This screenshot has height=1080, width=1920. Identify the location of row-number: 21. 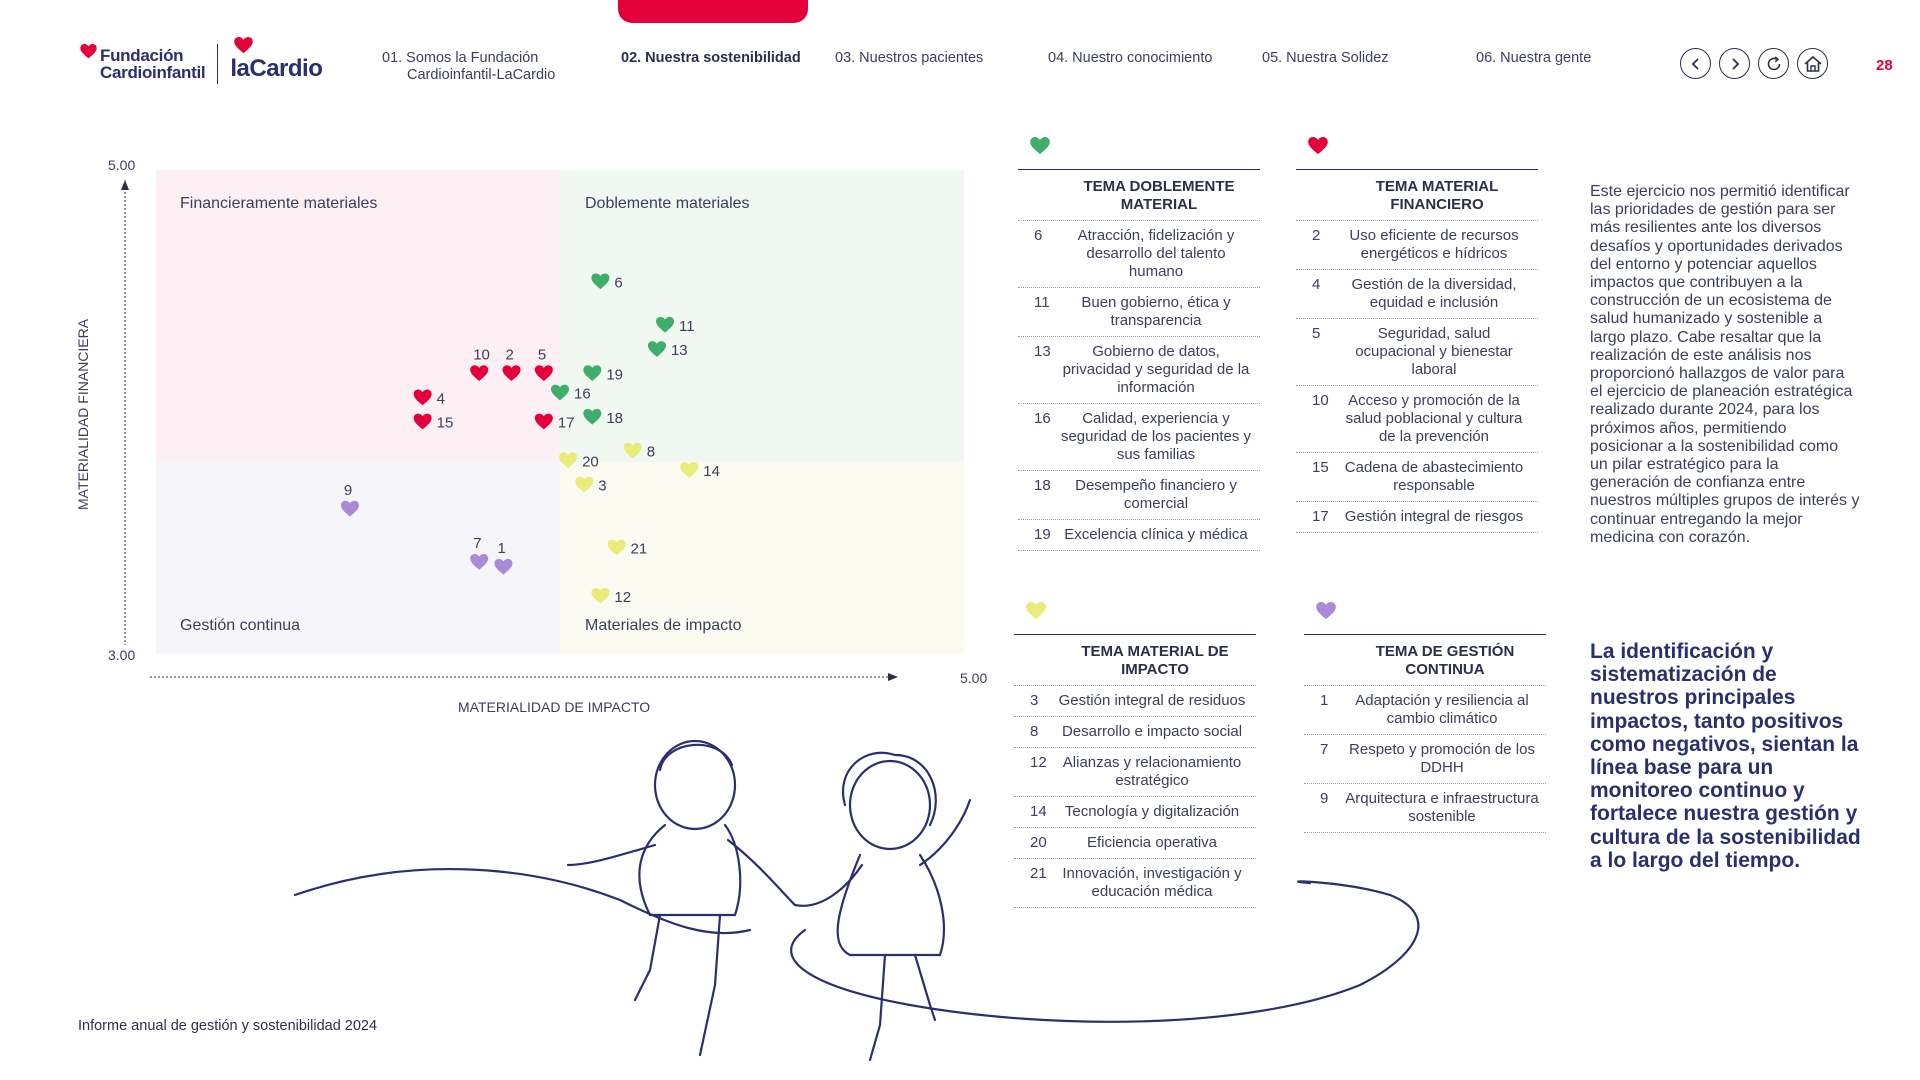
(1038, 873).